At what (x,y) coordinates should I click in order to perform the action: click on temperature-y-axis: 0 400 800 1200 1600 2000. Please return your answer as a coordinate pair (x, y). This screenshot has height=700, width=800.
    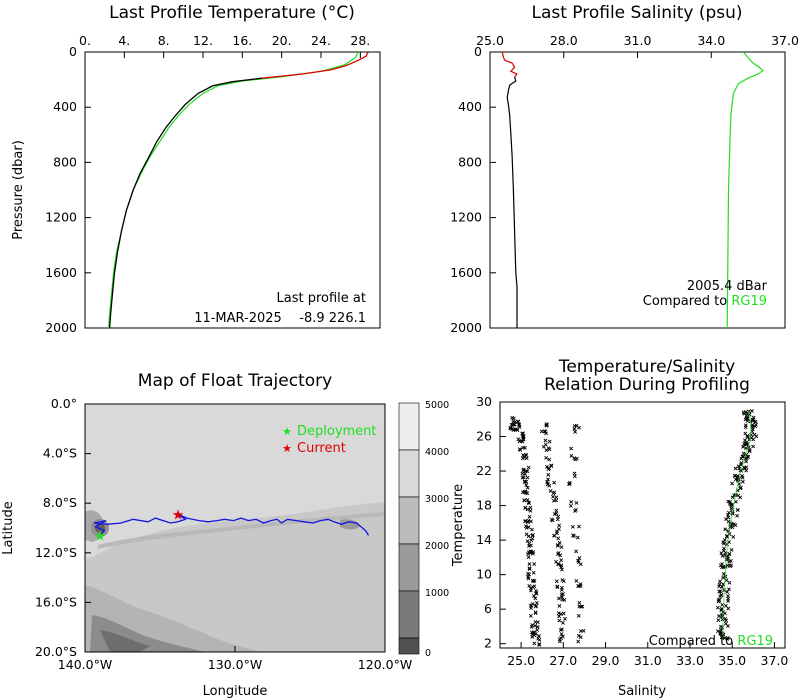
    Looking at the image, I should click on (68, 189).